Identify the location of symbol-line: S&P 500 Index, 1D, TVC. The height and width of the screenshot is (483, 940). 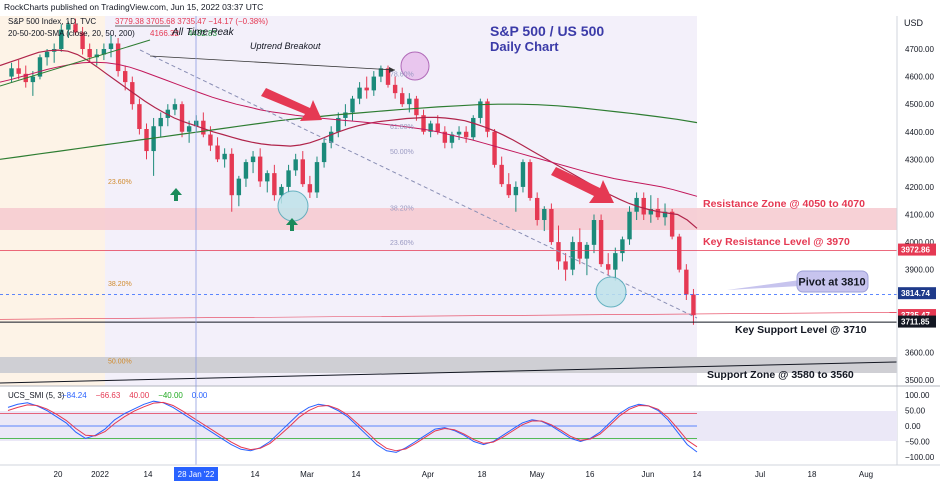
(52, 21).